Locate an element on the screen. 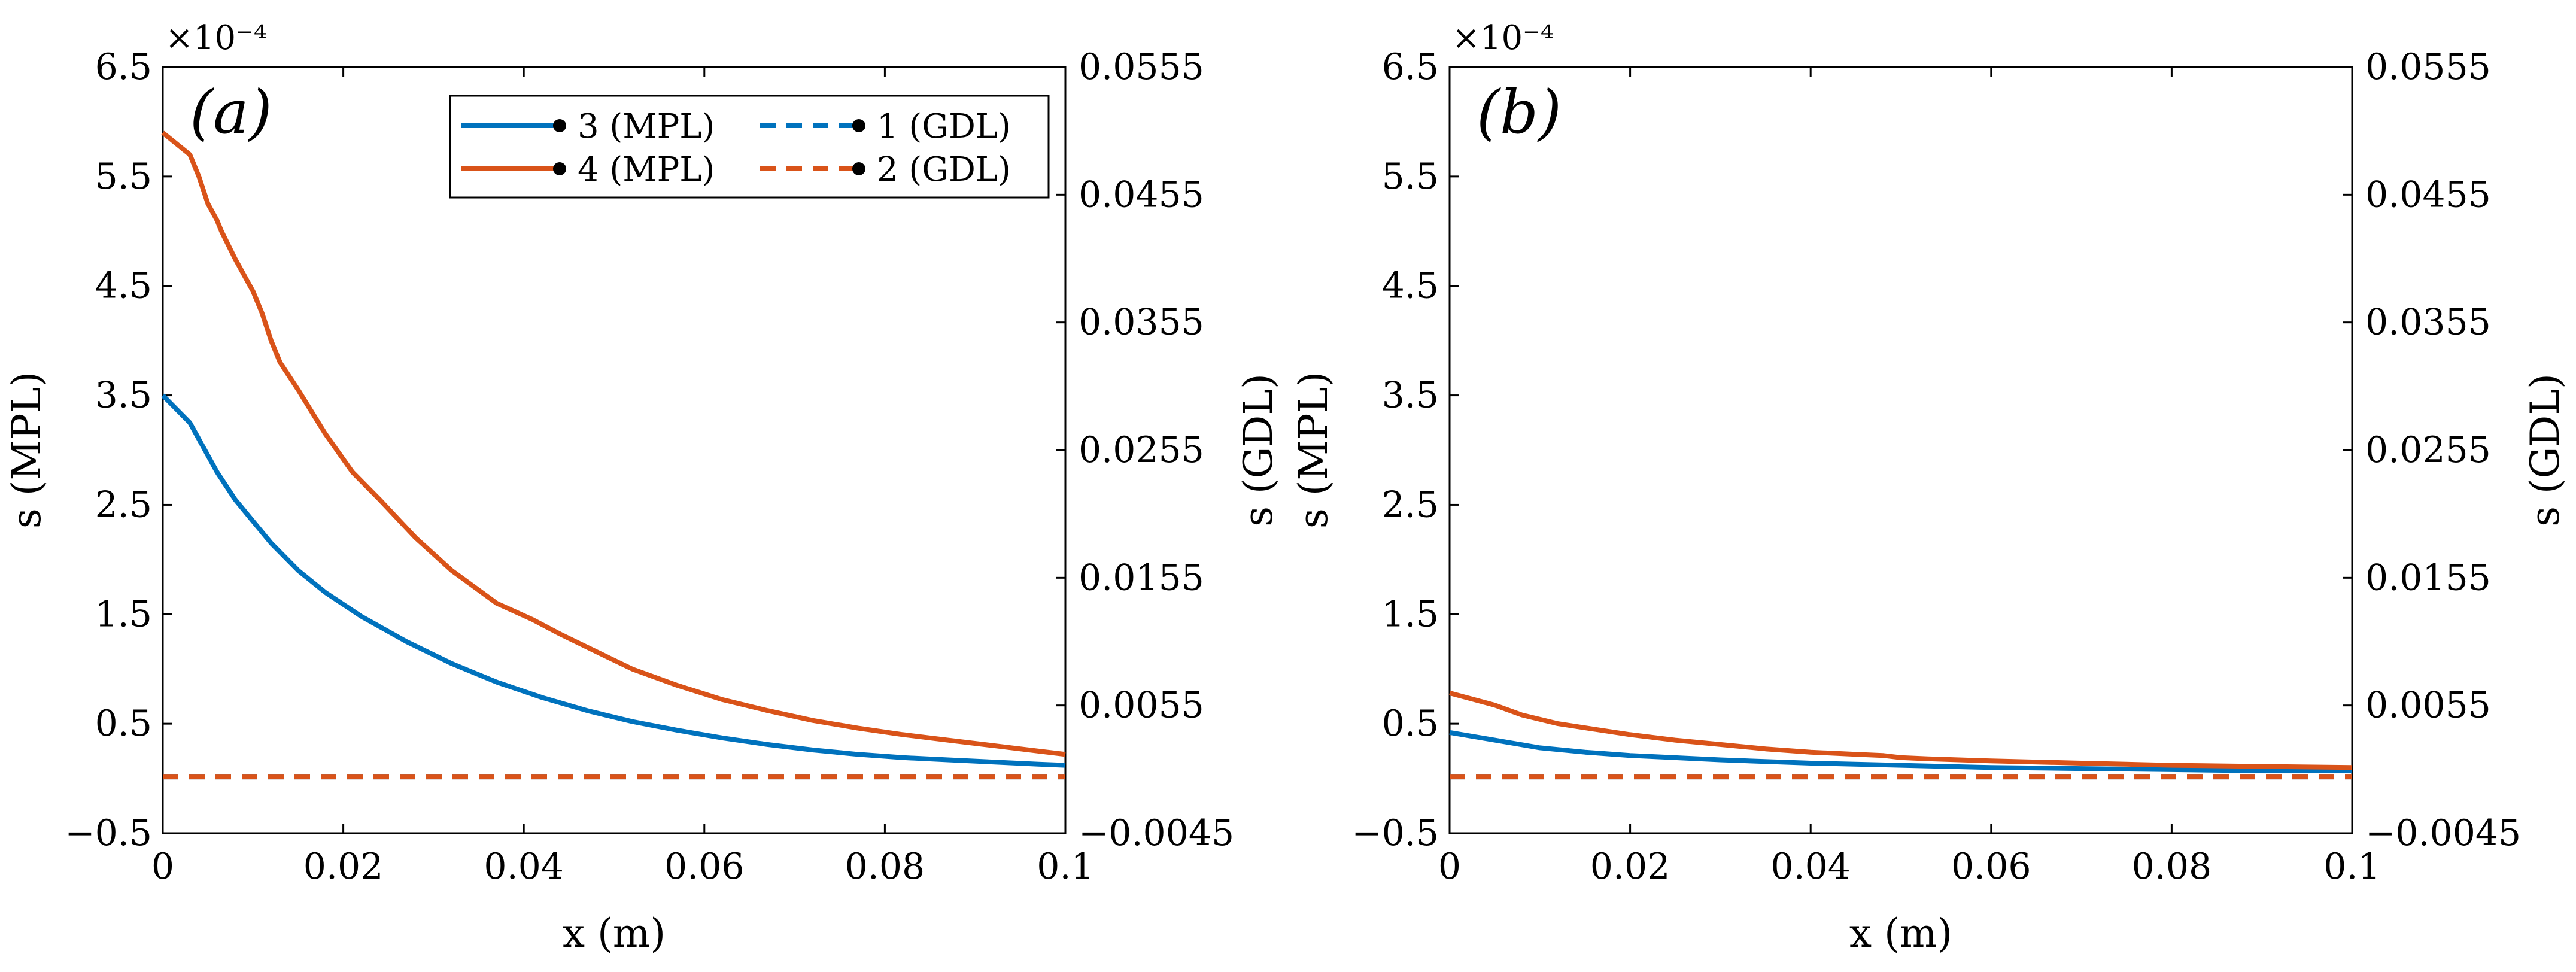 This screenshot has width=2576, height=972. legend-label: 1 (GDL) is located at coordinates (944, 126).